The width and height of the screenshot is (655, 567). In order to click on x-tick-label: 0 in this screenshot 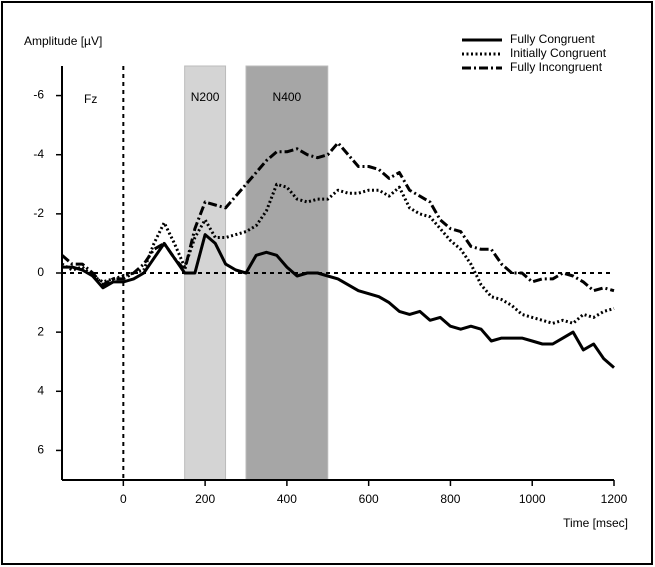, I will do `click(123, 499)`.